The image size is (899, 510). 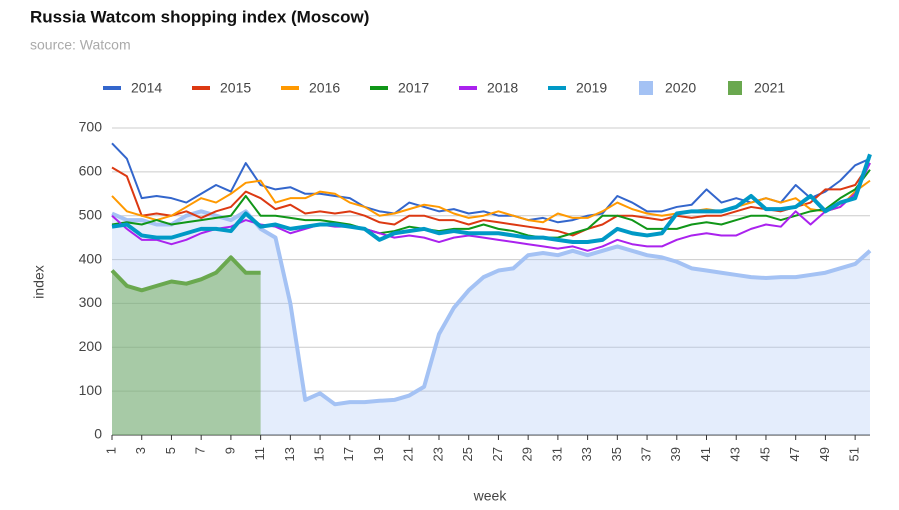 What do you see at coordinates (769, 88) in the screenshot?
I see `legend-label: 2021` at bounding box center [769, 88].